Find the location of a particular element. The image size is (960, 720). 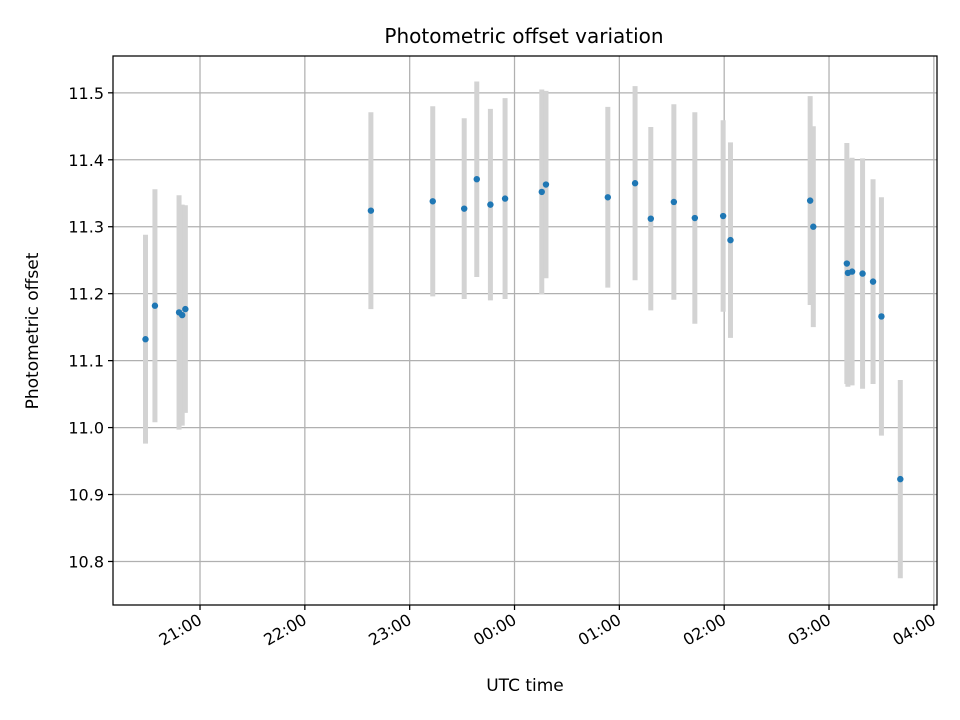

x-axis-label: UTC time is located at coordinates (525, 686).